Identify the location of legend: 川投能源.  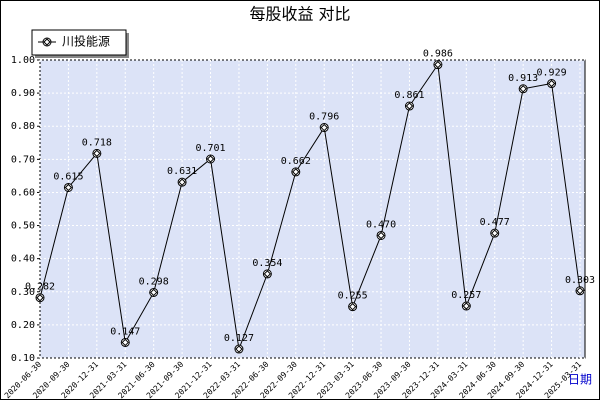
(80, 43).